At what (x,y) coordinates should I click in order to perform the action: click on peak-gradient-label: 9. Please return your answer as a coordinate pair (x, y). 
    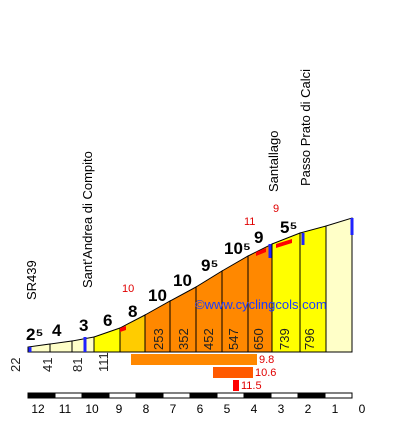
    Looking at the image, I should click on (276, 209).